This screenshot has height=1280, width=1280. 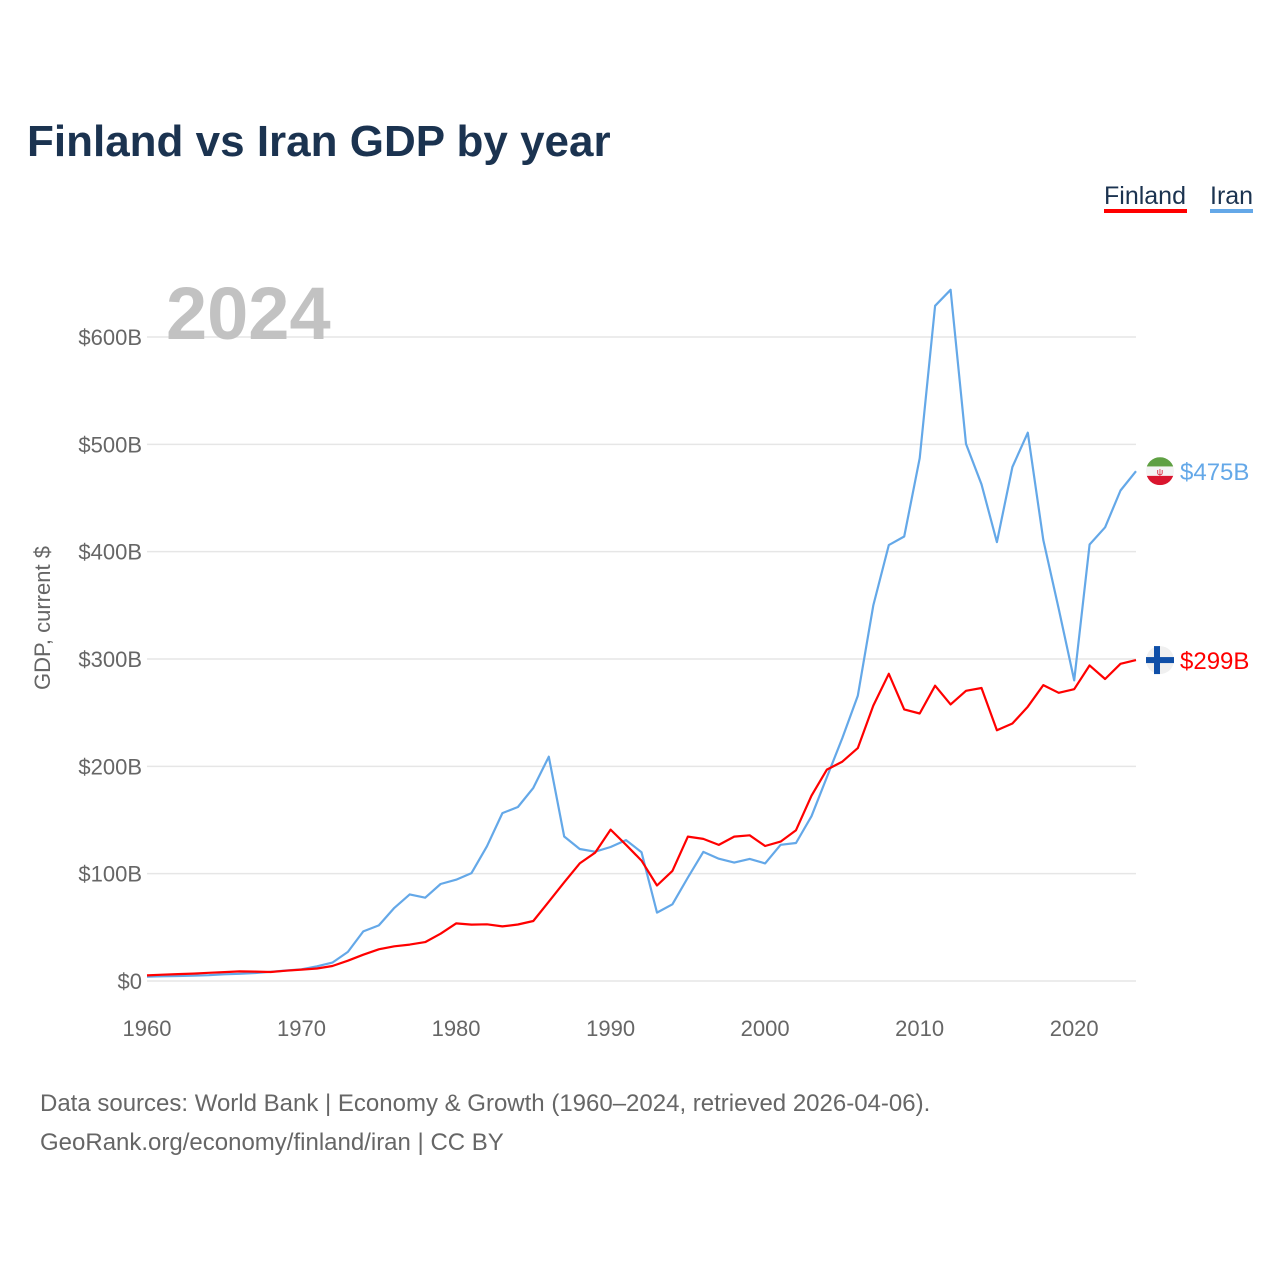 What do you see at coordinates (1197, 566) in the screenshot?
I see `end-labels: $299B ψ $475B` at bounding box center [1197, 566].